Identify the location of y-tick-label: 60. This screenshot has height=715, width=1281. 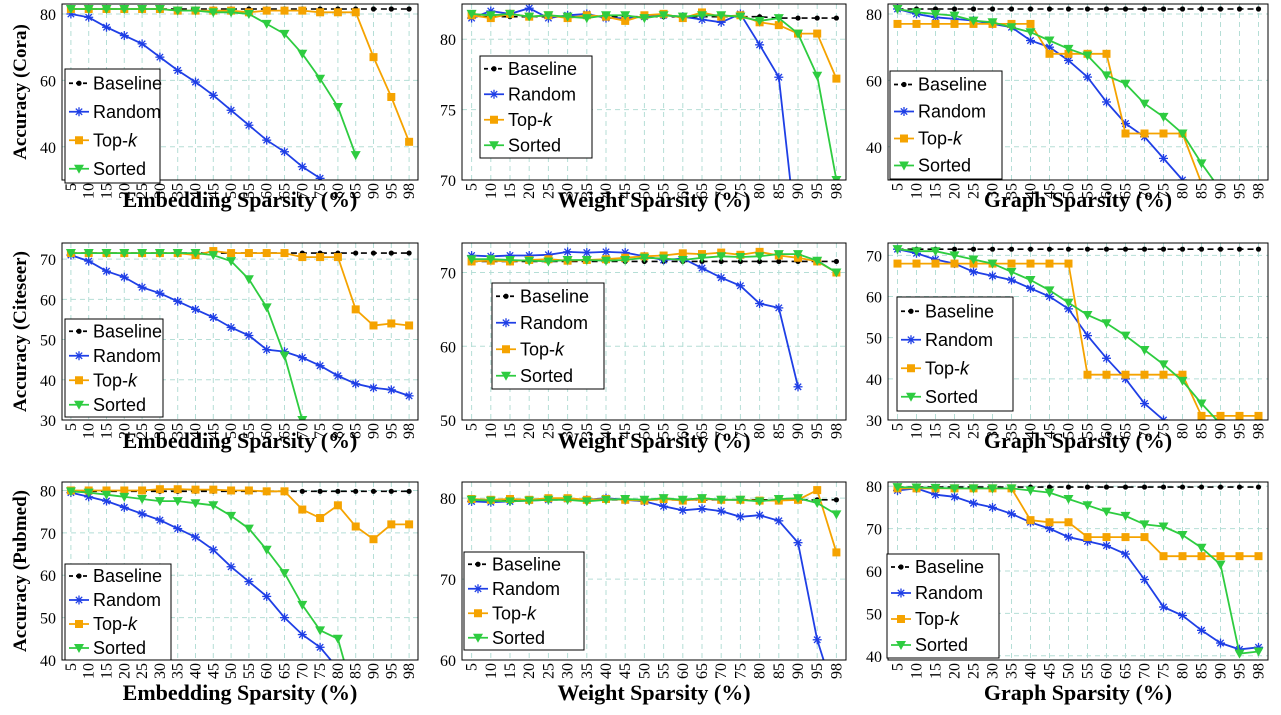
(48, 81).